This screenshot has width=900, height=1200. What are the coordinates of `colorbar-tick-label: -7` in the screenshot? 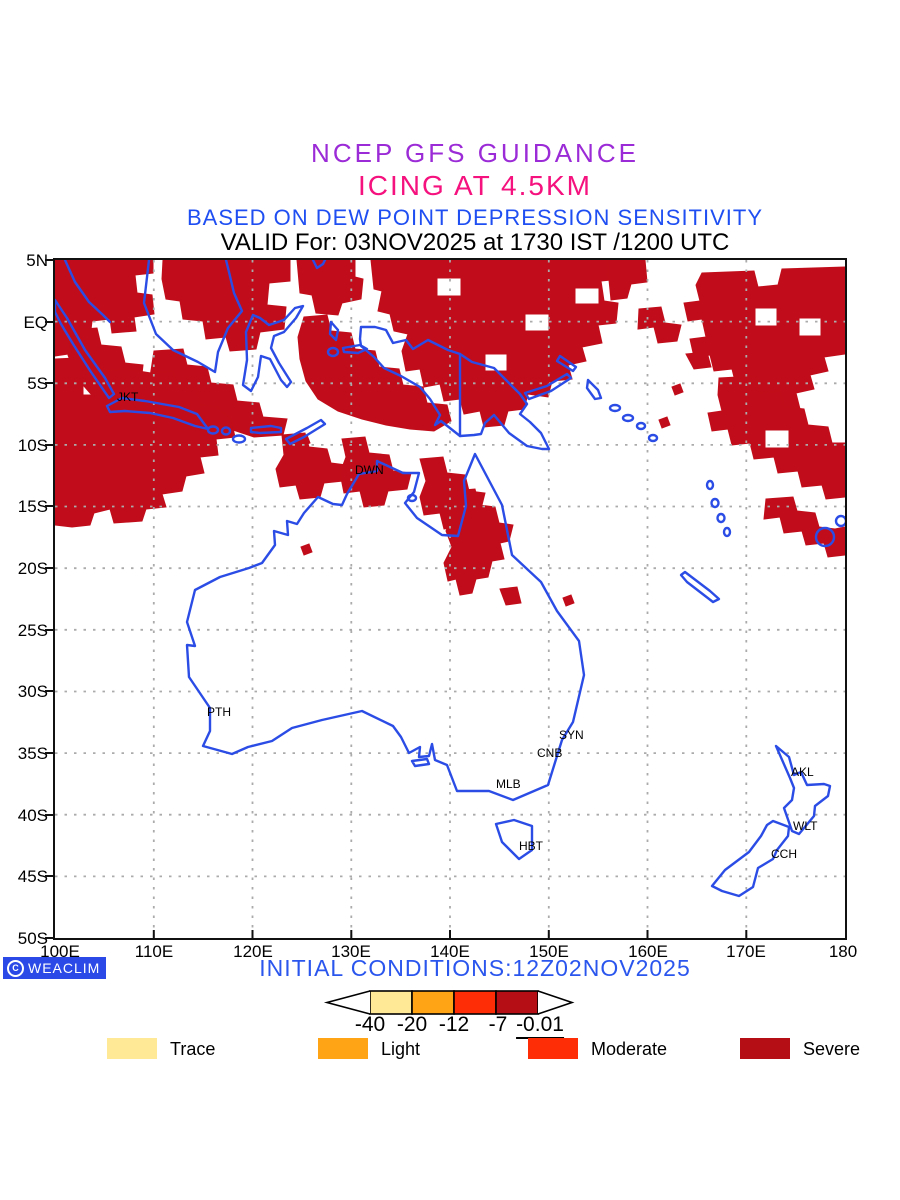 It's located at (498, 1024).